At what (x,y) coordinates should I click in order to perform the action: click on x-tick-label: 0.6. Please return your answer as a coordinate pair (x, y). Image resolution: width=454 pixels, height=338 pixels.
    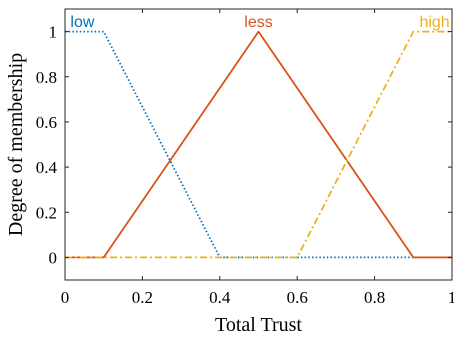
    Looking at the image, I should click on (297, 297).